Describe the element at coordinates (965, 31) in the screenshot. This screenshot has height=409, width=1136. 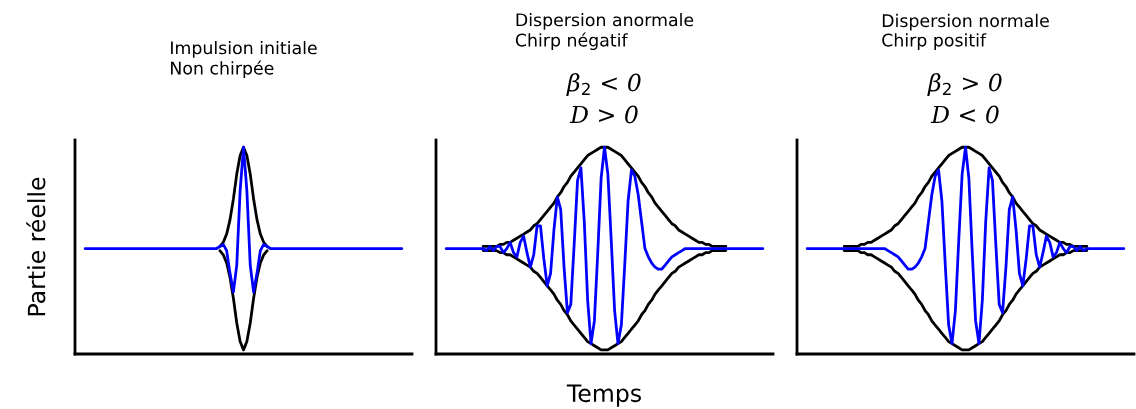
I see `chart-title: Dispersion normale Chirp positif` at that location.